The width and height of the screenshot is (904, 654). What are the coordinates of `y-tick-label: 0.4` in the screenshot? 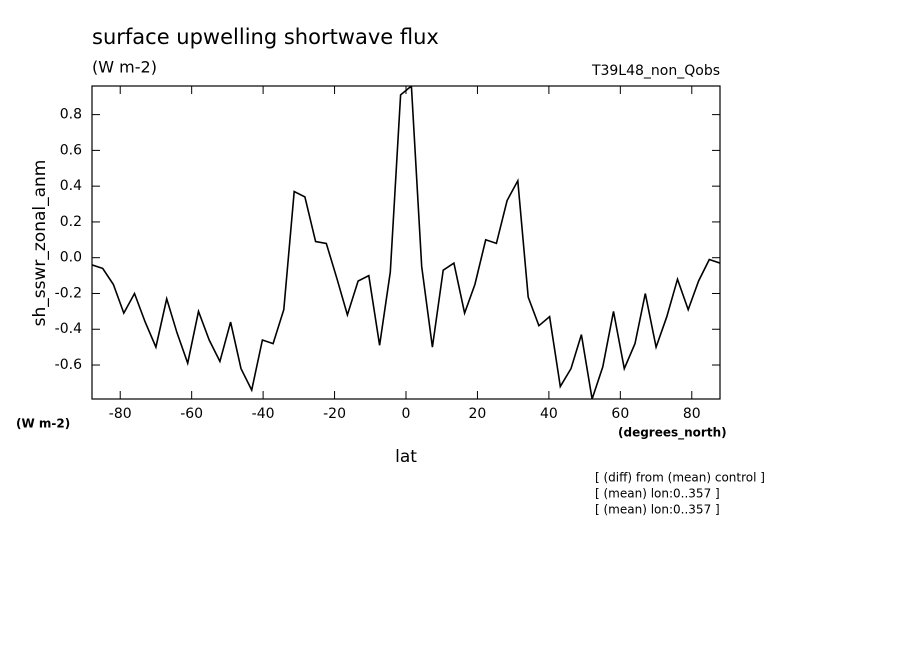 It's located at (71, 186).